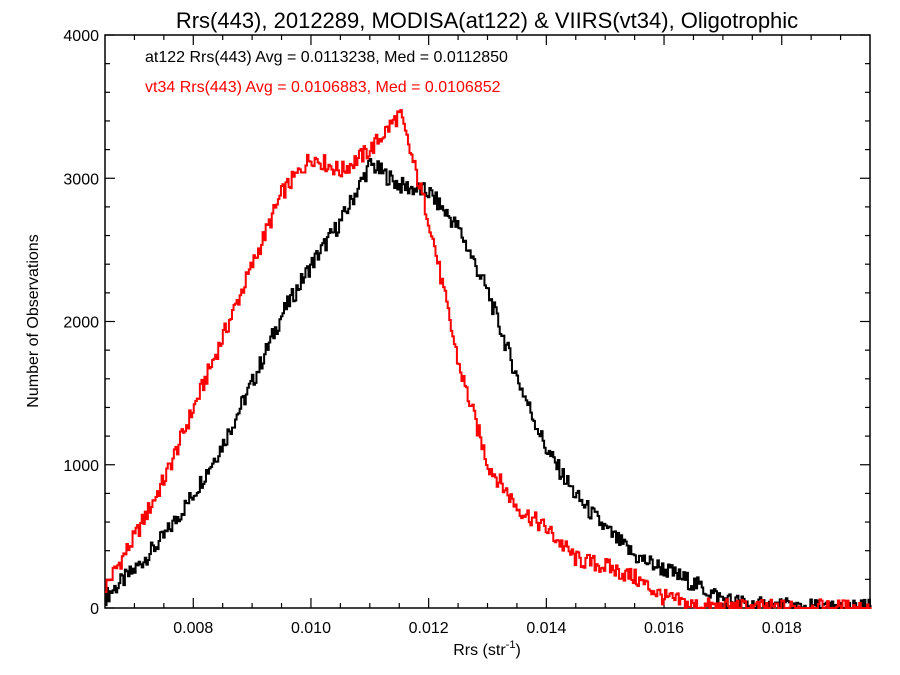  I want to click on x-axis-label-close: ), so click(517, 650).